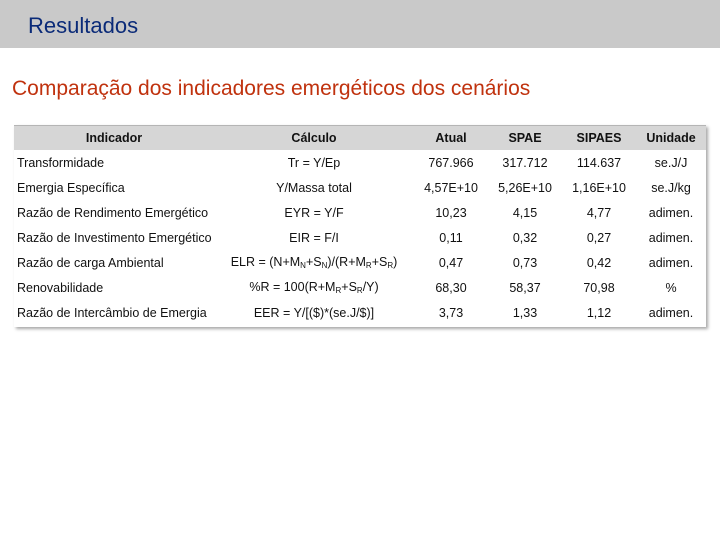 This screenshot has height=540, width=720. What do you see at coordinates (314, 262) in the screenshot?
I see `cell-calculo: ELR = (N+MN+SN)/(R+MR+SR)` at bounding box center [314, 262].